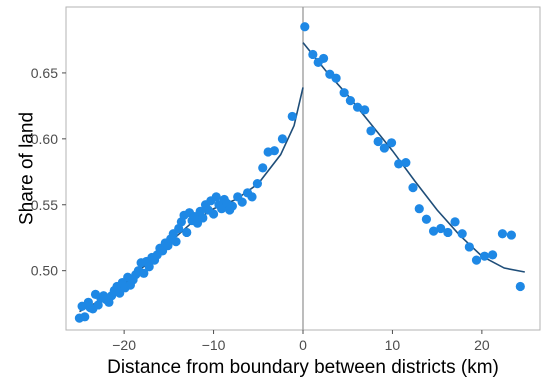 Image resolution: width=543 pixels, height=380 pixels. What do you see at coordinates (482, 345) in the screenshot?
I see `x-tick-label: 20` at bounding box center [482, 345].